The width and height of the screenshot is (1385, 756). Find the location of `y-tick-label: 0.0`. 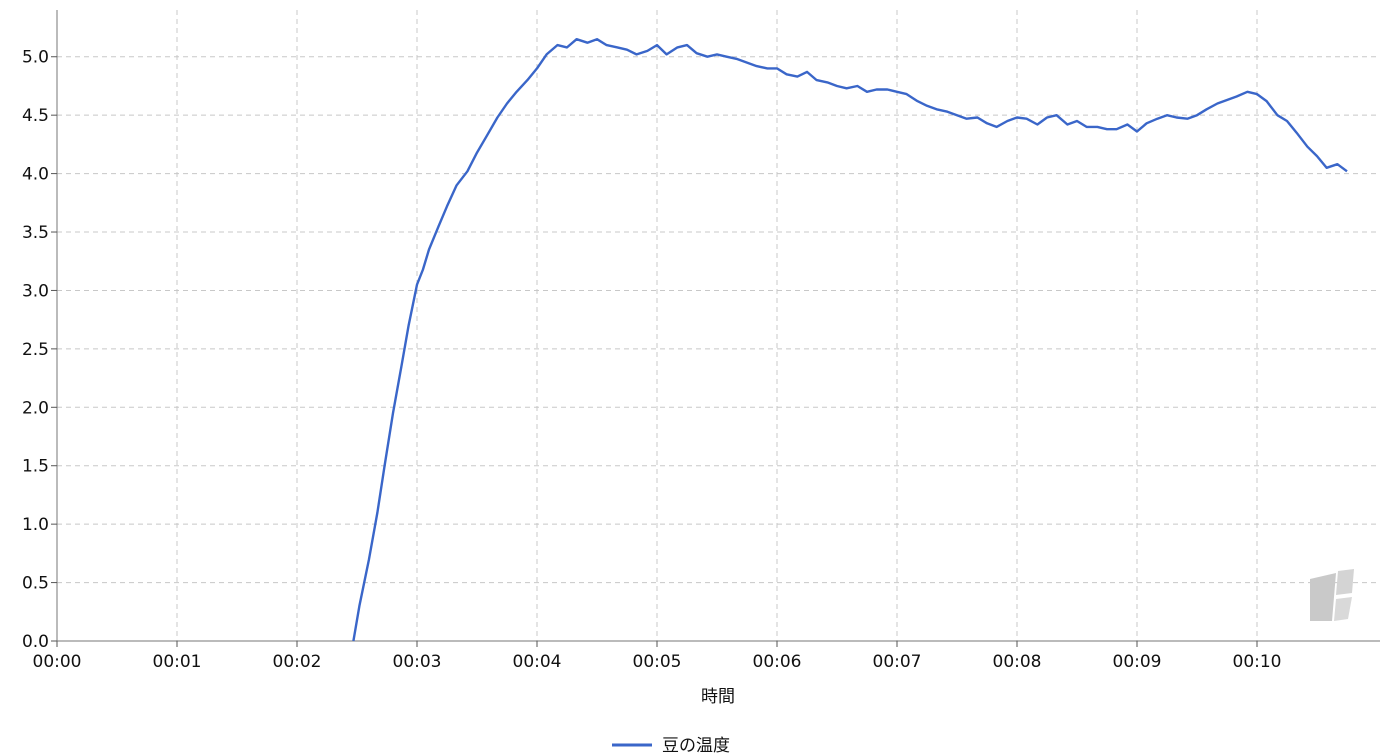

y-tick-label: 0.0 is located at coordinates (35, 642).